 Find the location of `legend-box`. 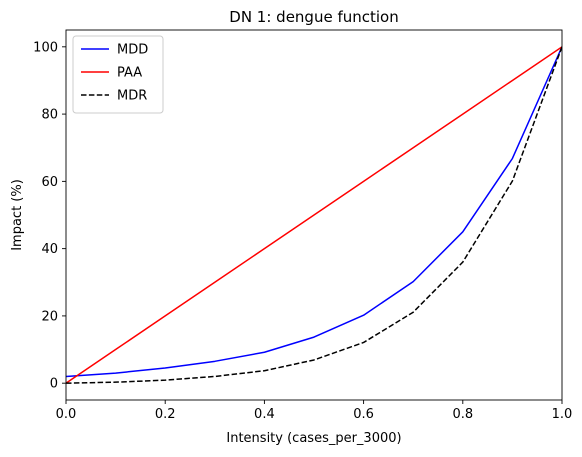

legend-box is located at coordinates (118, 74).